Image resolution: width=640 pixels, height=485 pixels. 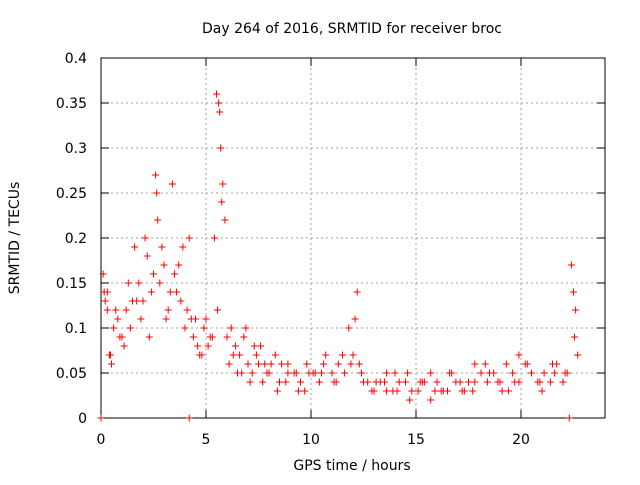 What do you see at coordinates (71, 104) in the screenshot?
I see `y-tick-label: 0.35` at bounding box center [71, 104].